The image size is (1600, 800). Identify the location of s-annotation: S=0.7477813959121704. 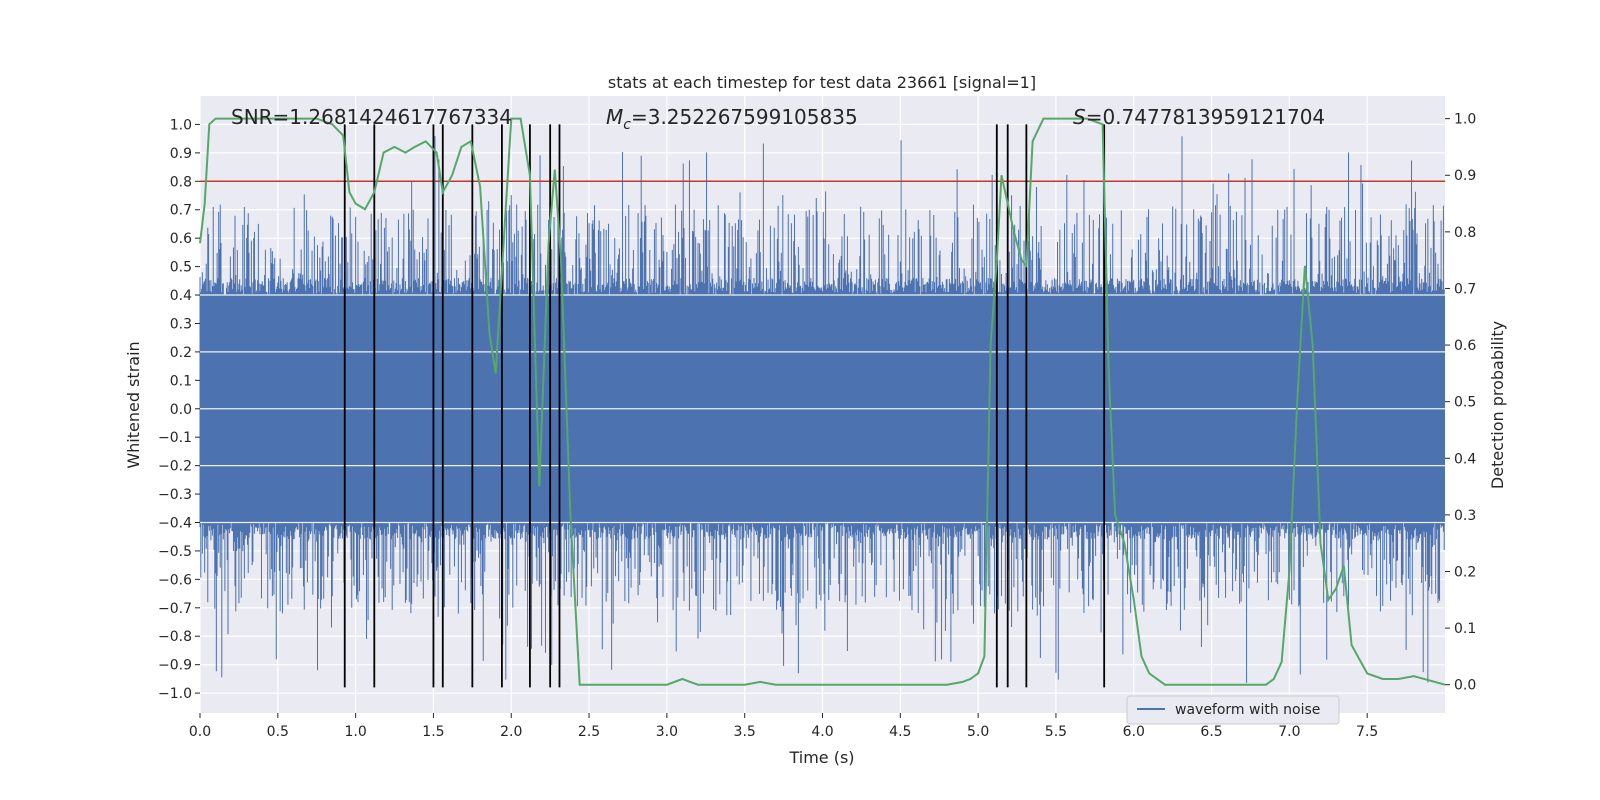
(1199, 117).